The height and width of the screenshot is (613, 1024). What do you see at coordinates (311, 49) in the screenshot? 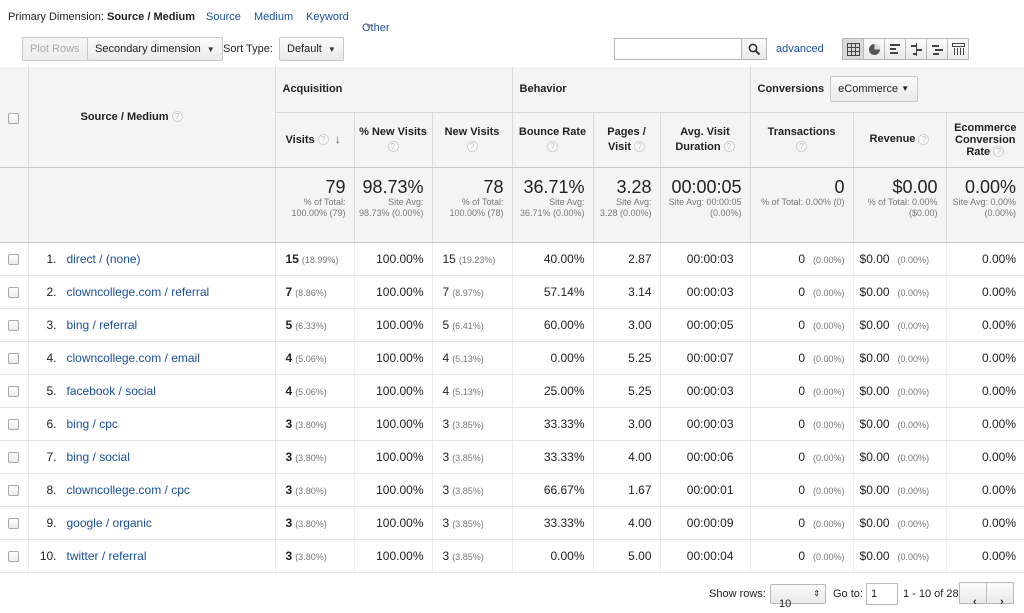
I see `sort-type-dropdown: Default ▼` at bounding box center [311, 49].